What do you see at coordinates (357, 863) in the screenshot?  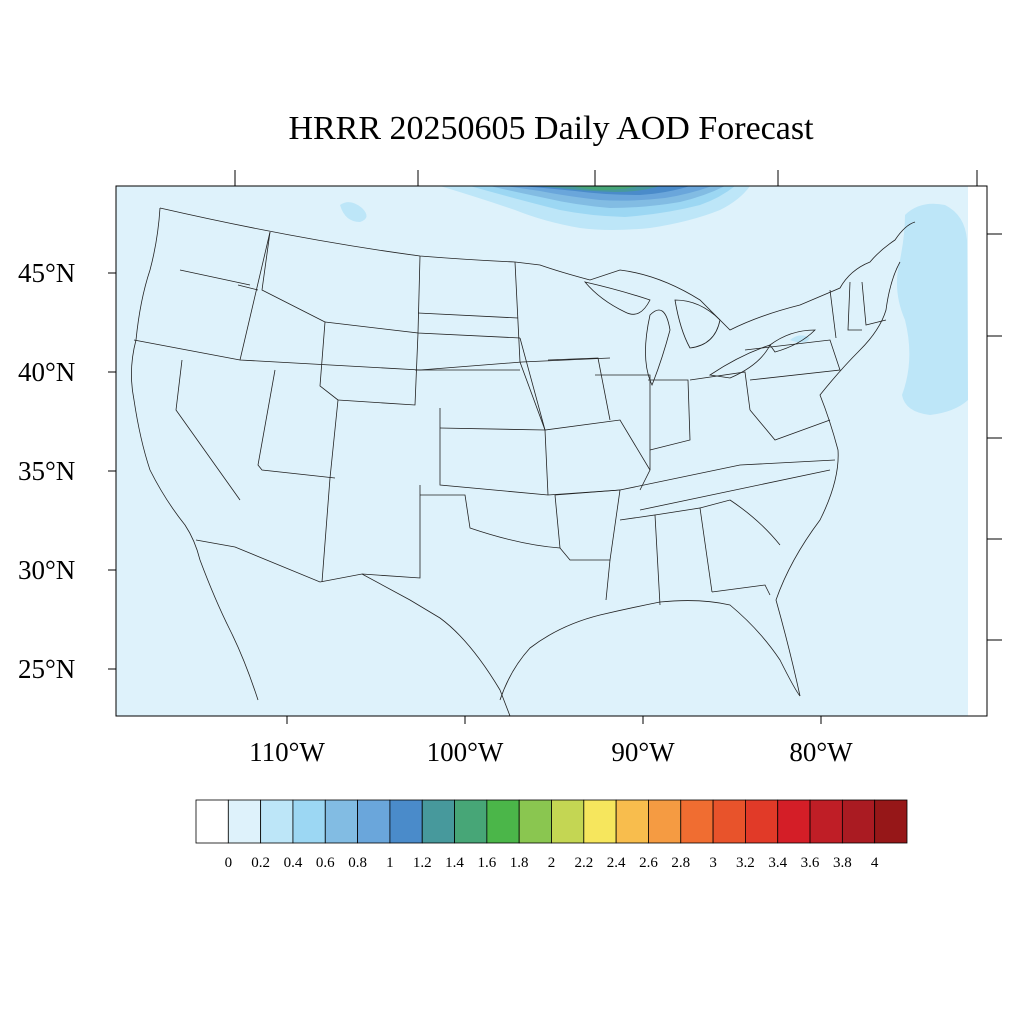 I see `colorbar-tick-label: 0.8` at bounding box center [357, 863].